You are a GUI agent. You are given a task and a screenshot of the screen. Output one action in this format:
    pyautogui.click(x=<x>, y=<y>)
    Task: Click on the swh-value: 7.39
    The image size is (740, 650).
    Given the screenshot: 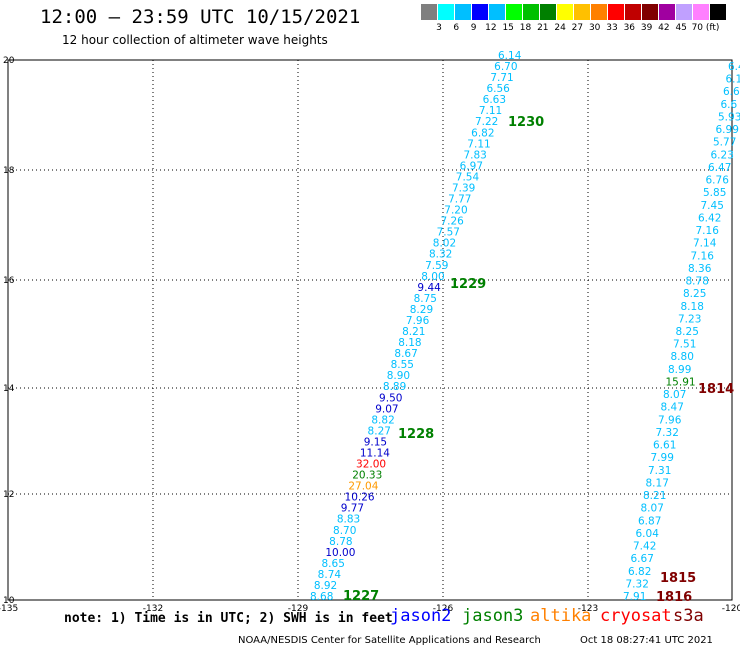 What is the action you would take?
    pyautogui.click(x=463, y=188)
    